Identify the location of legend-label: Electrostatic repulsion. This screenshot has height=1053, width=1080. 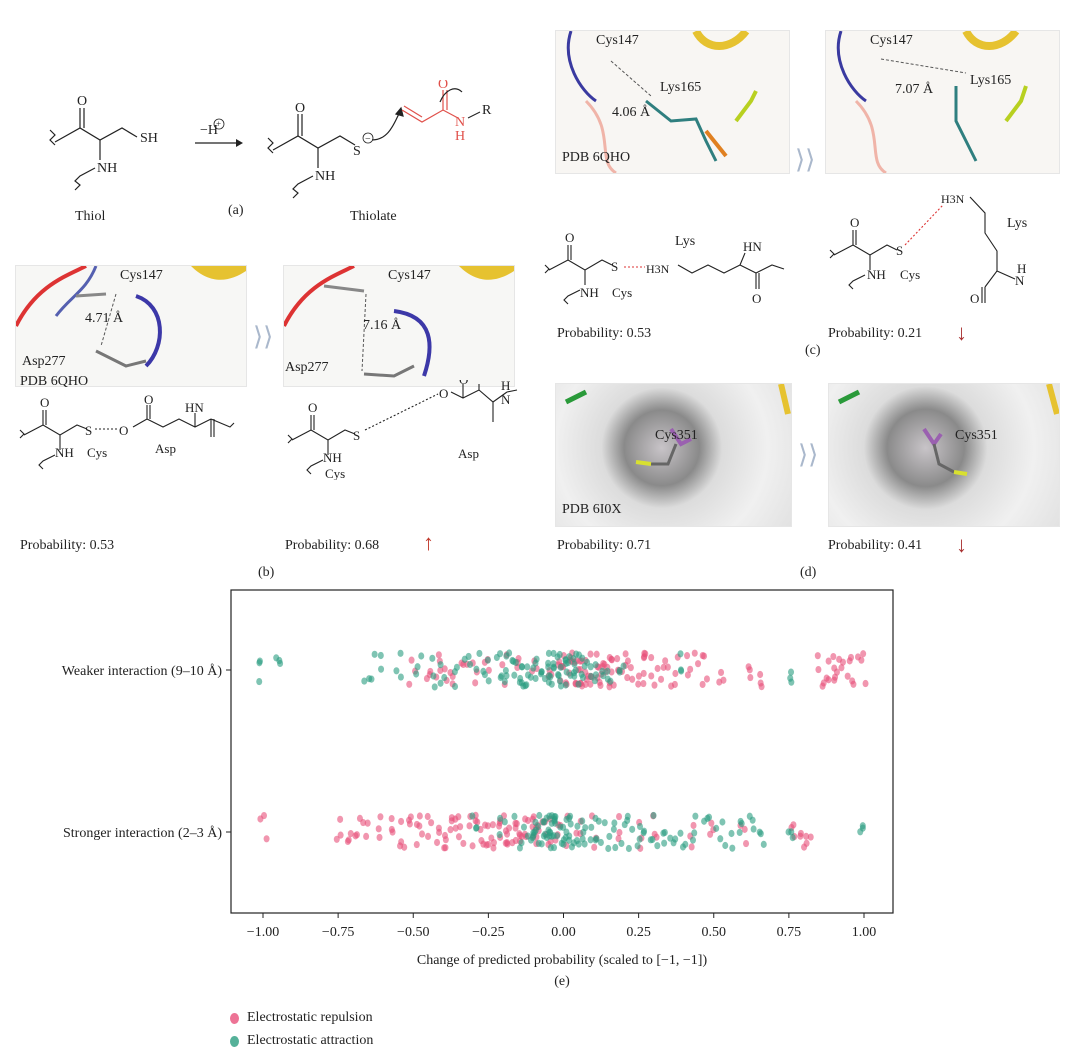
(310, 1017).